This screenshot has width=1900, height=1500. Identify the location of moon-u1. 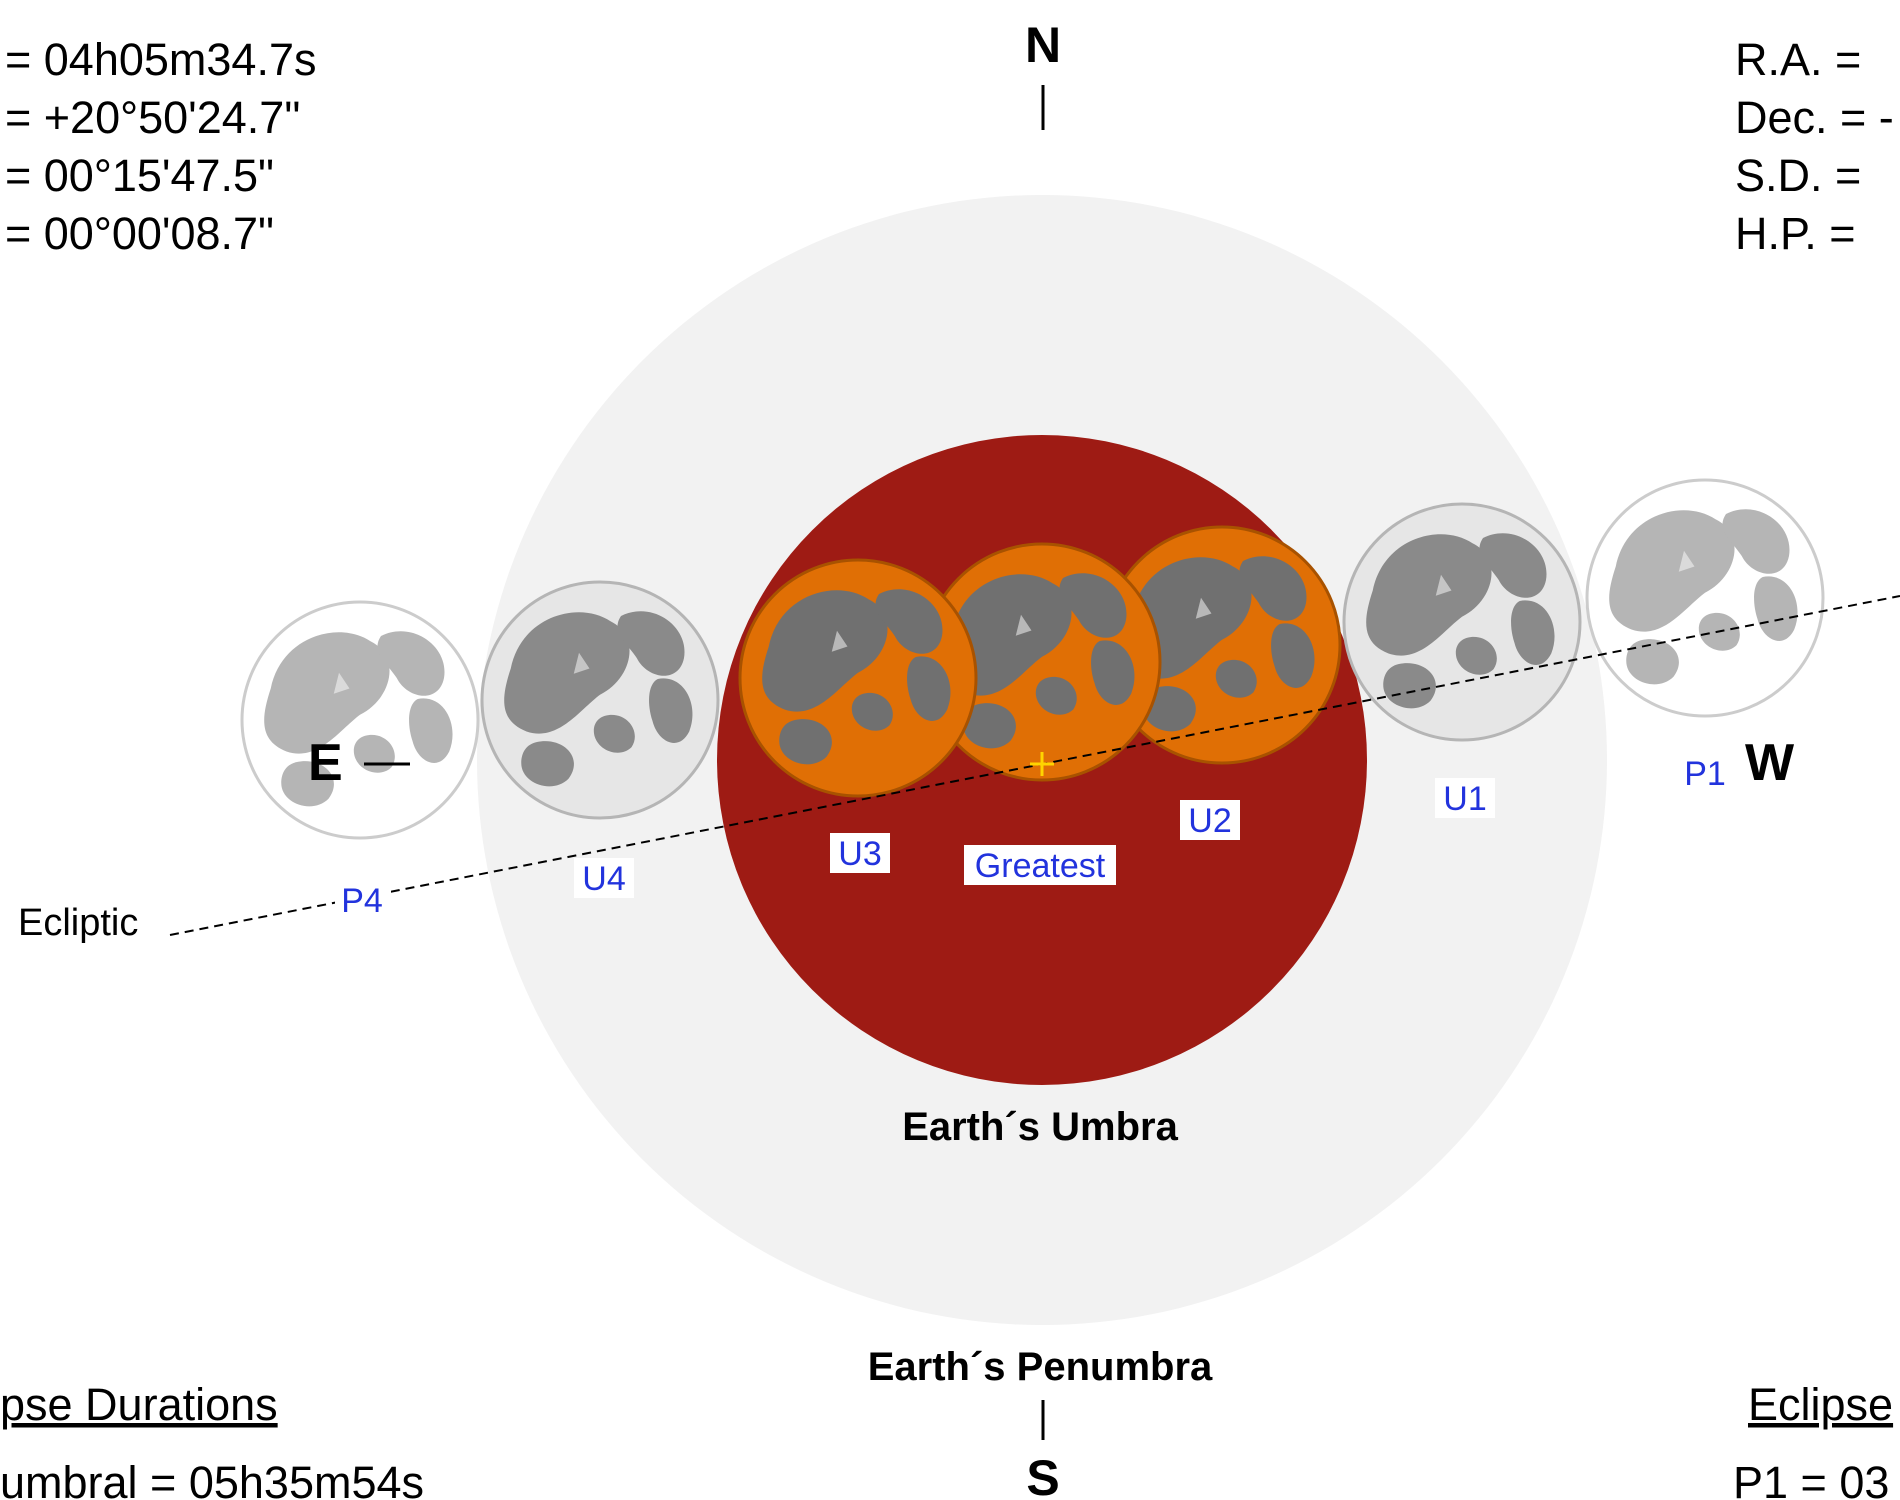
(1462, 622).